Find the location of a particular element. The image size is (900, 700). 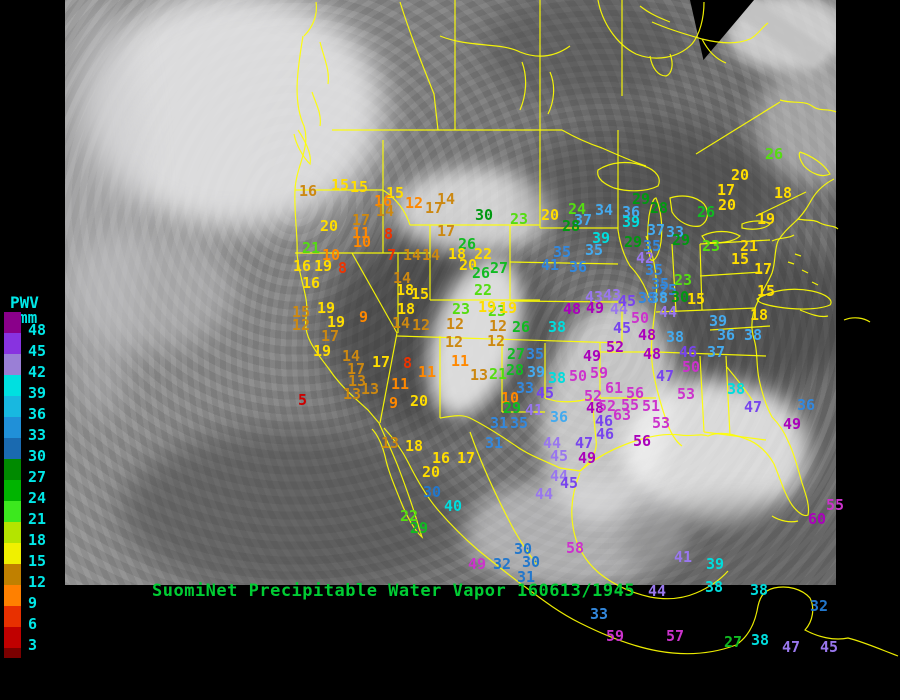

station-value: 28 is located at coordinates (515, 370).